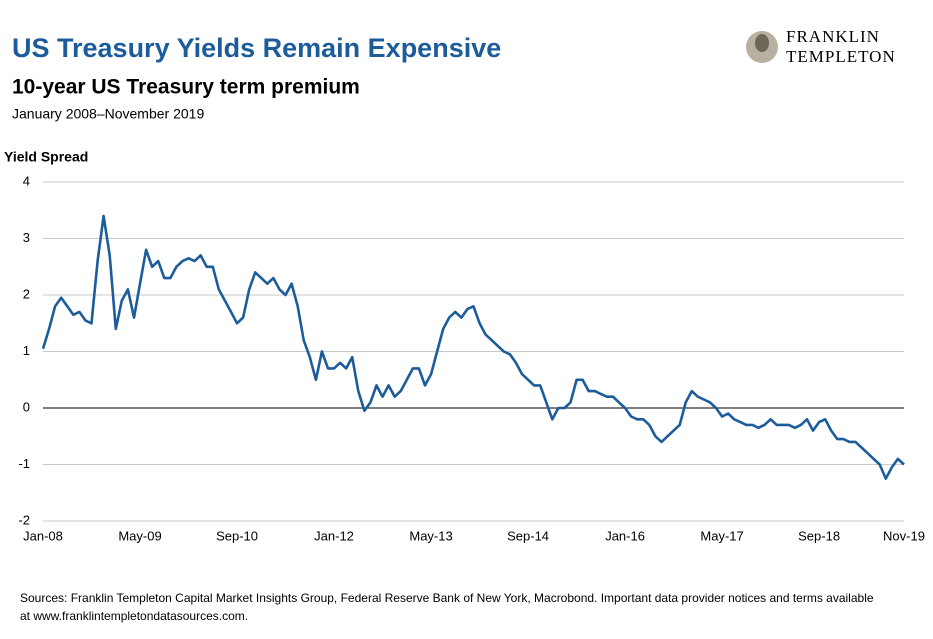 The image size is (933, 639). I want to click on brand-line: TEMPLETON, so click(841, 56).